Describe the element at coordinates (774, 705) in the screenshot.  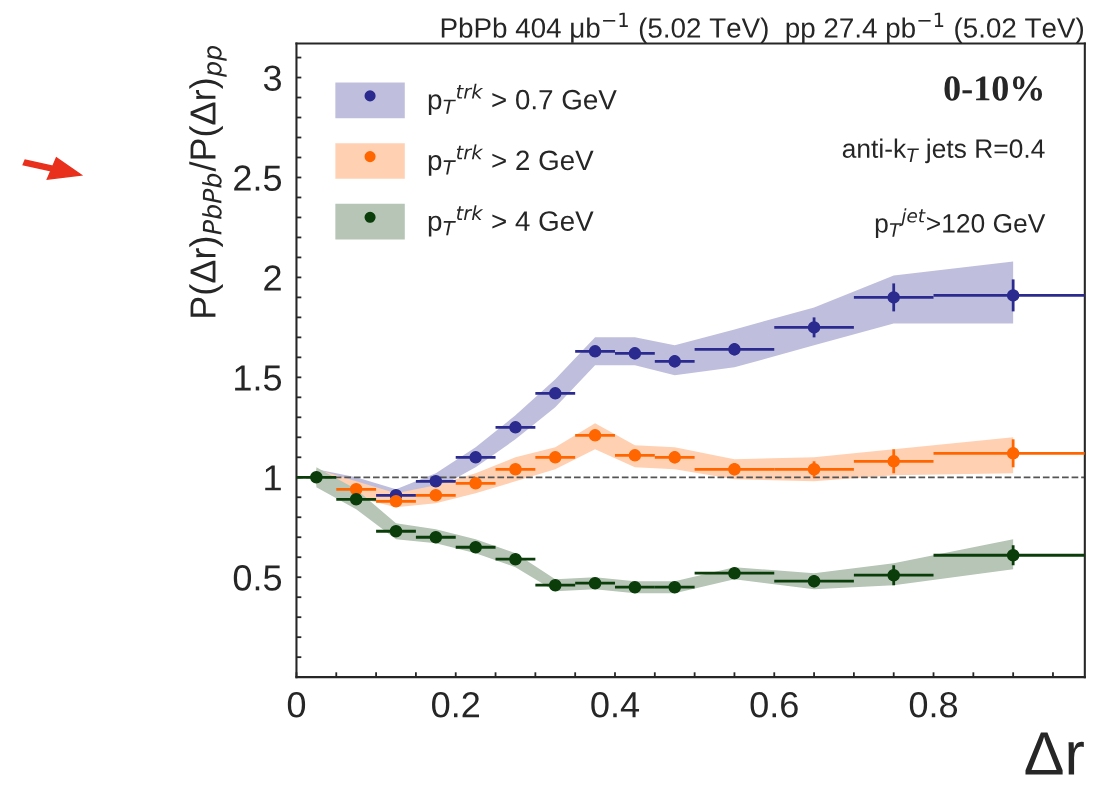
I see `x-tick-label: 0.6` at that location.